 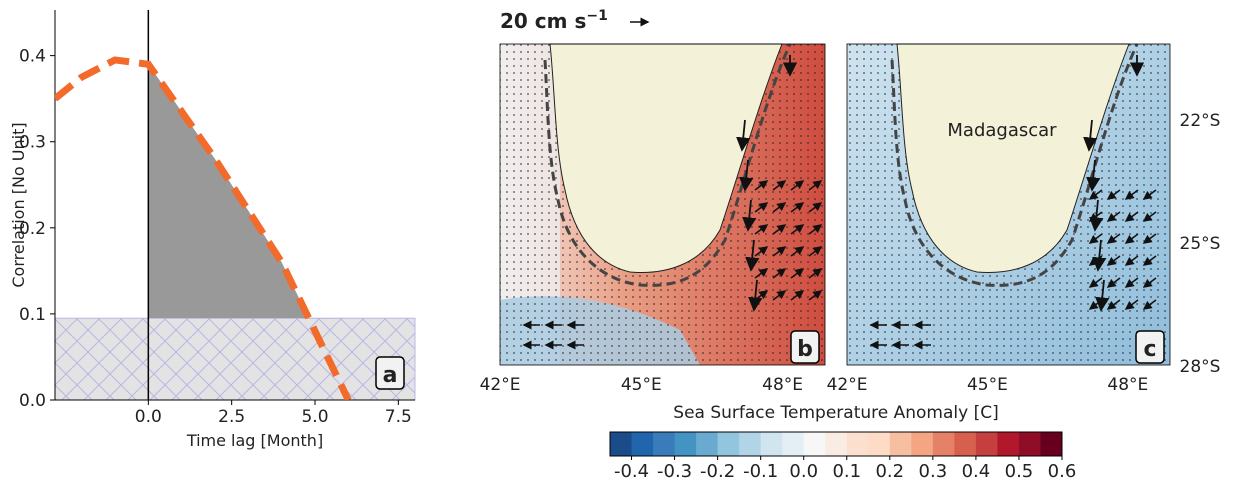 What do you see at coordinates (148, 417) in the screenshot?
I see `x-tick-label: 0.0` at bounding box center [148, 417].